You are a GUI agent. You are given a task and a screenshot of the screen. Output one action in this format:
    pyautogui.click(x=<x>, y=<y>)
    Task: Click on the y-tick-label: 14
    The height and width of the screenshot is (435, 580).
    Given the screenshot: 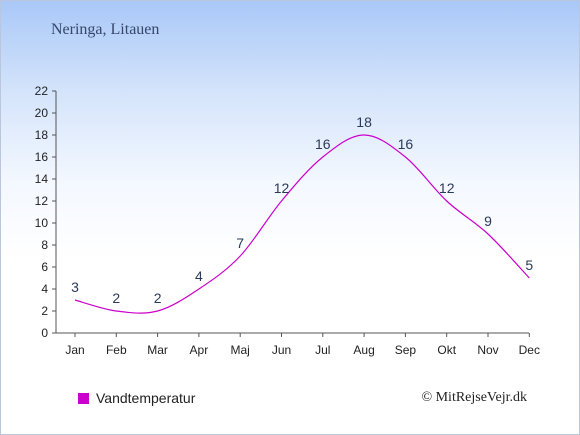 What is the action you would take?
    pyautogui.click(x=42, y=179)
    